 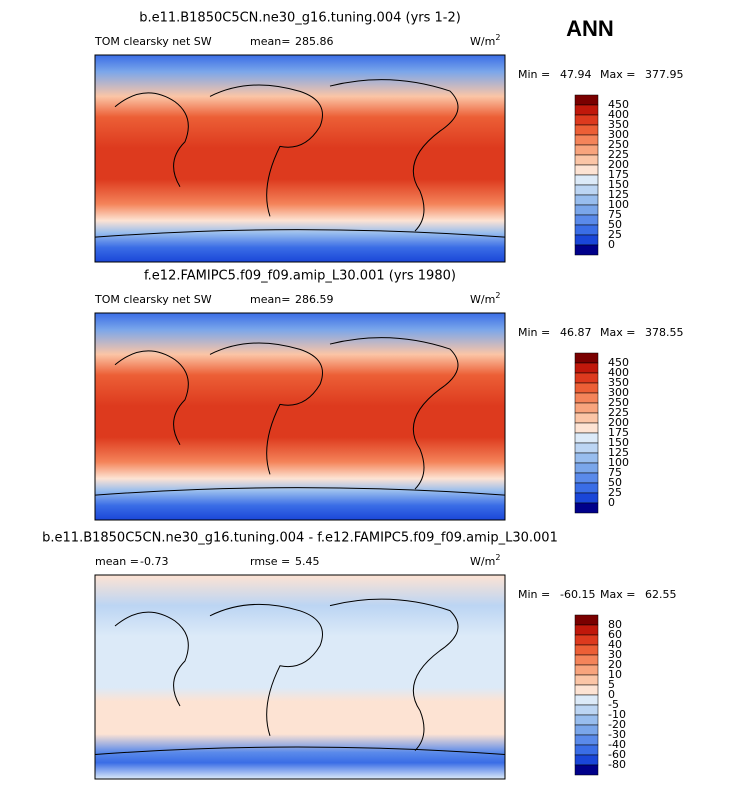 What do you see at coordinates (314, 299) in the screenshot?
I see `stat-value: 286.59` at bounding box center [314, 299].